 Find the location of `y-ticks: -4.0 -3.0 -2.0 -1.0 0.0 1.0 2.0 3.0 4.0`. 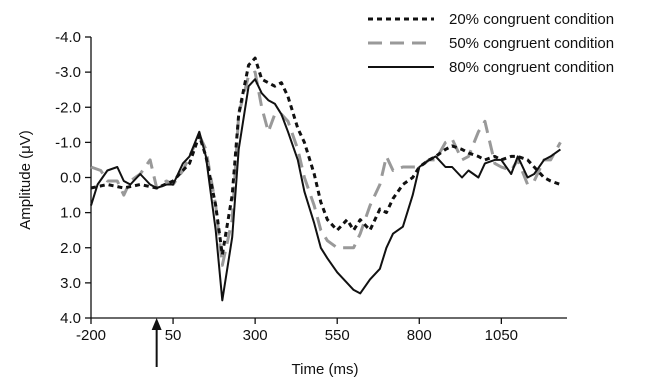

y-ticks: -4.0 -3.0 -2.0 -1.0 0.0 1.0 2.0 3.0 4.0 is located at coordinates (73, 178).